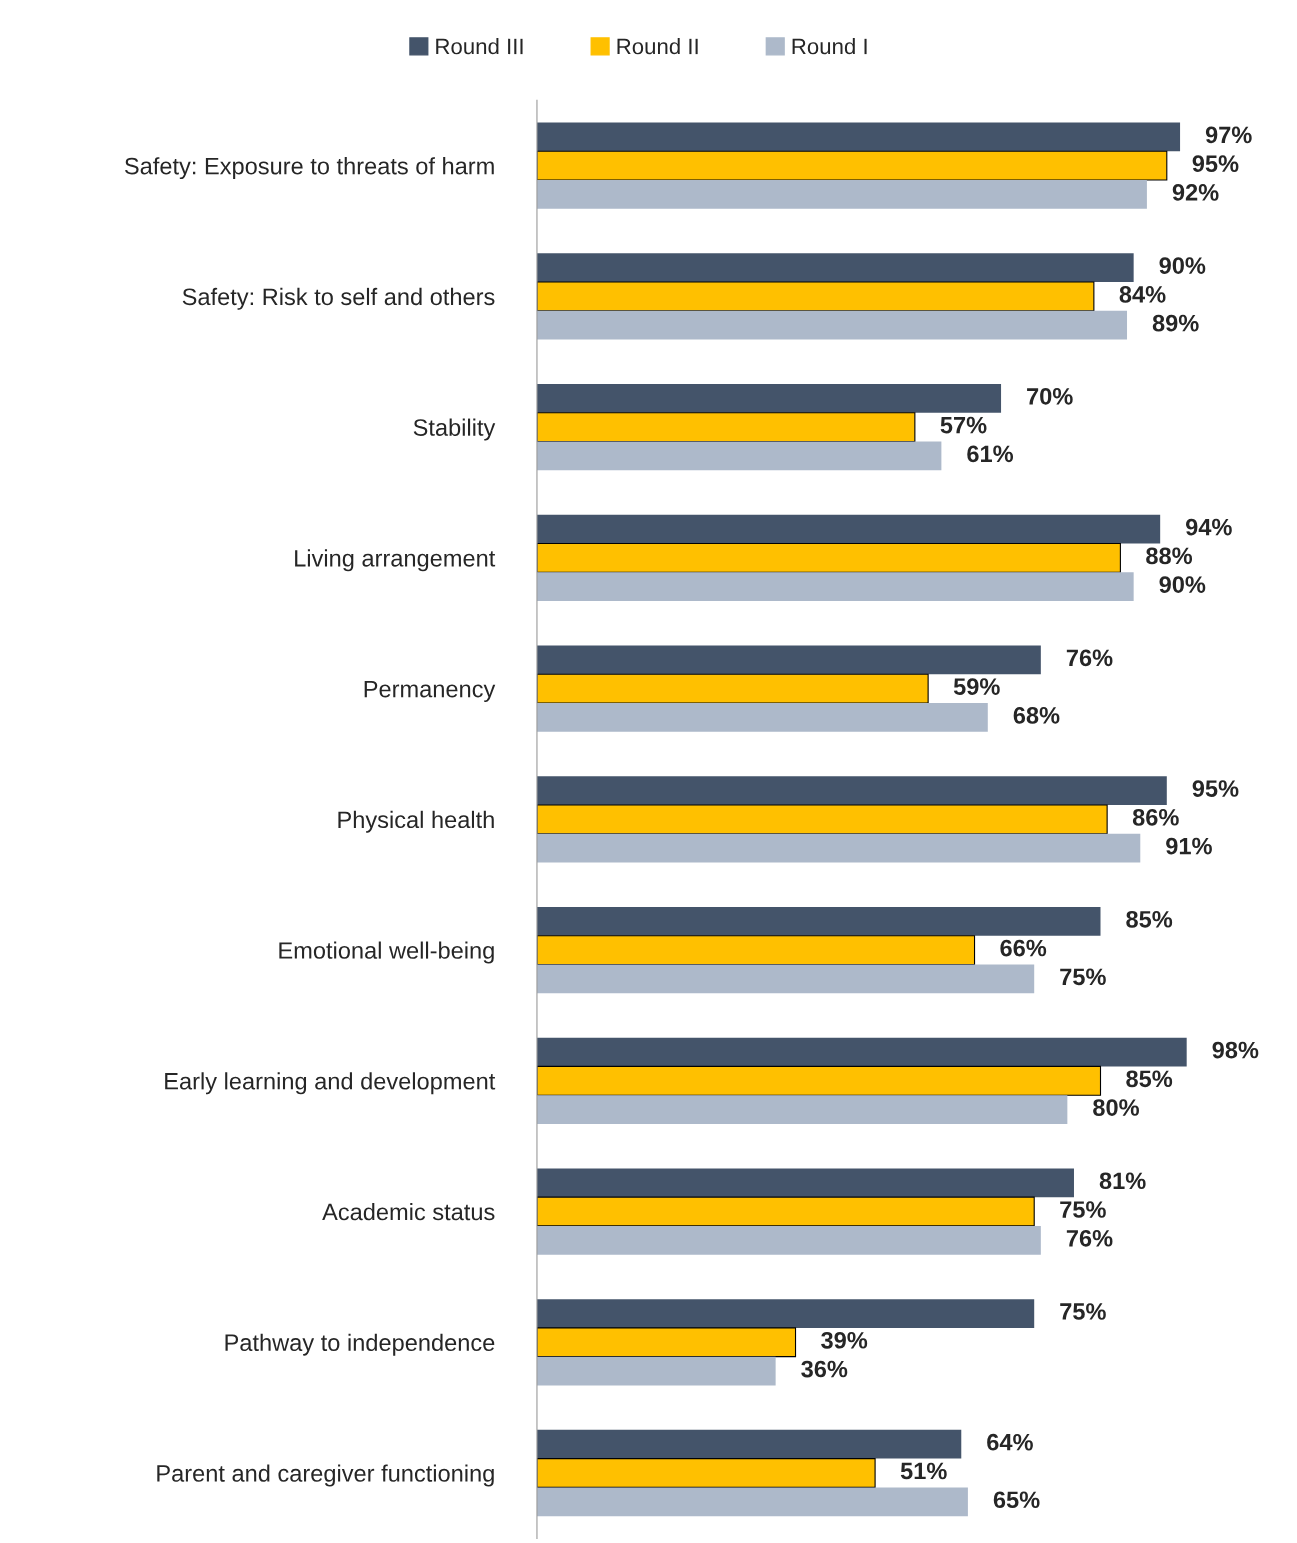 The image size is (1297, 1543). I want to click on data-label: 57%, so click(963, 425).